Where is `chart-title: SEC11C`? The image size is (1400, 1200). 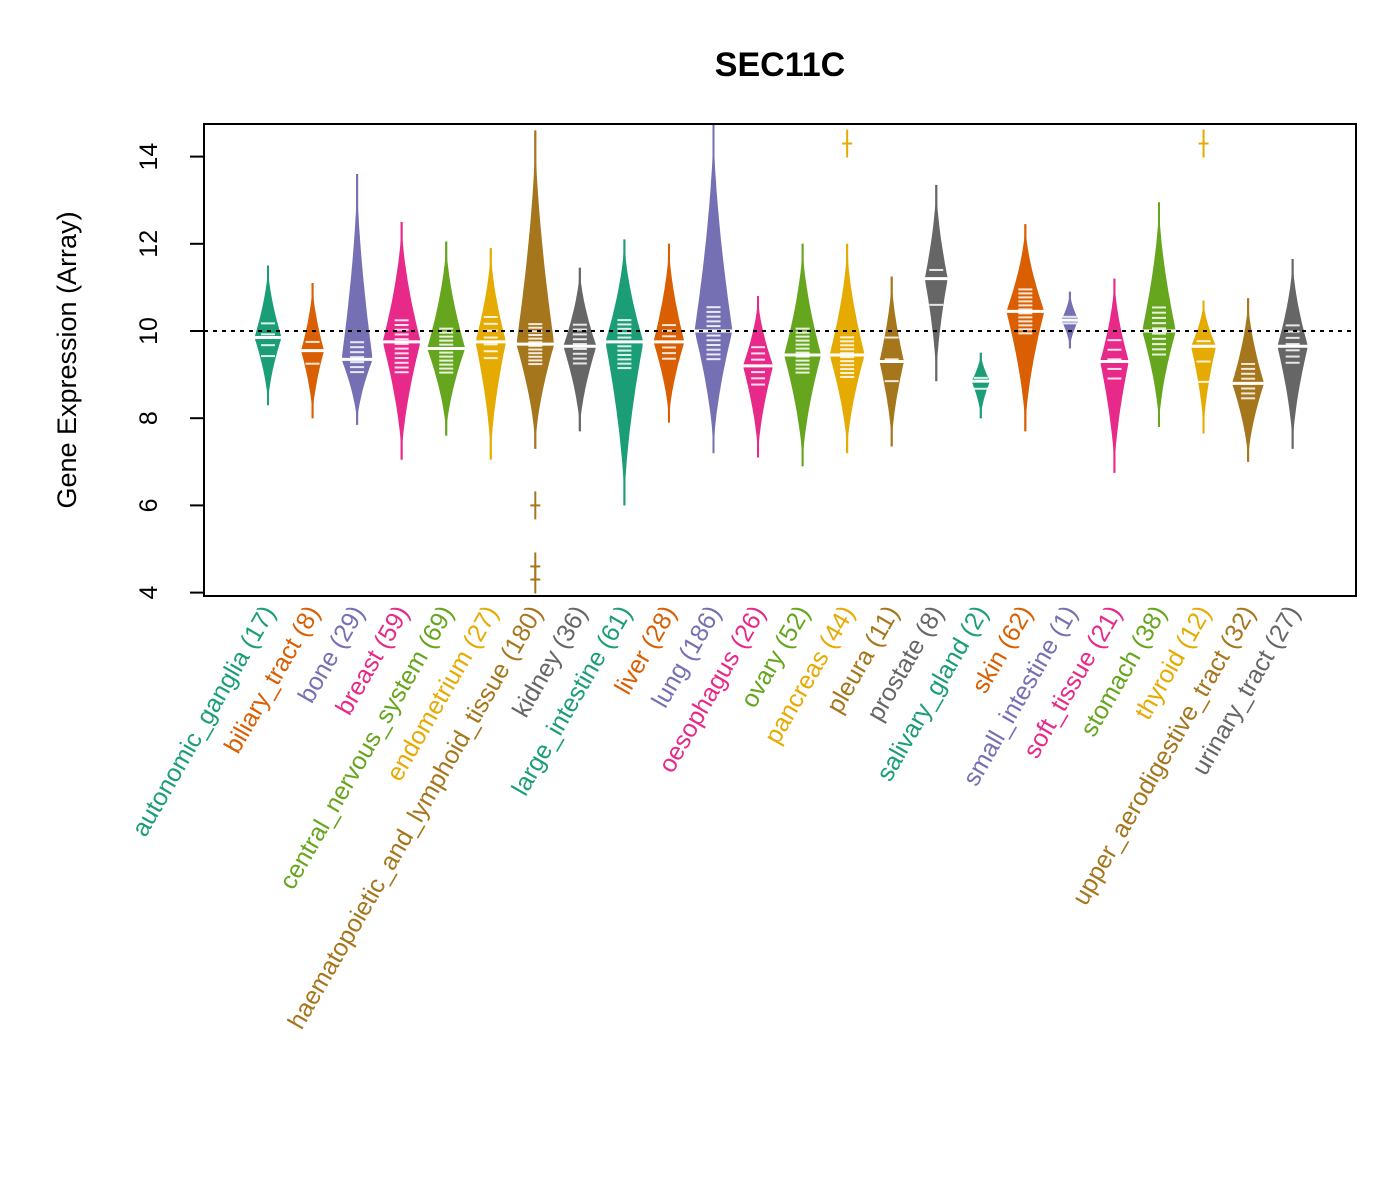 chart-title: SEC11C is located at coordinates (780, 65).